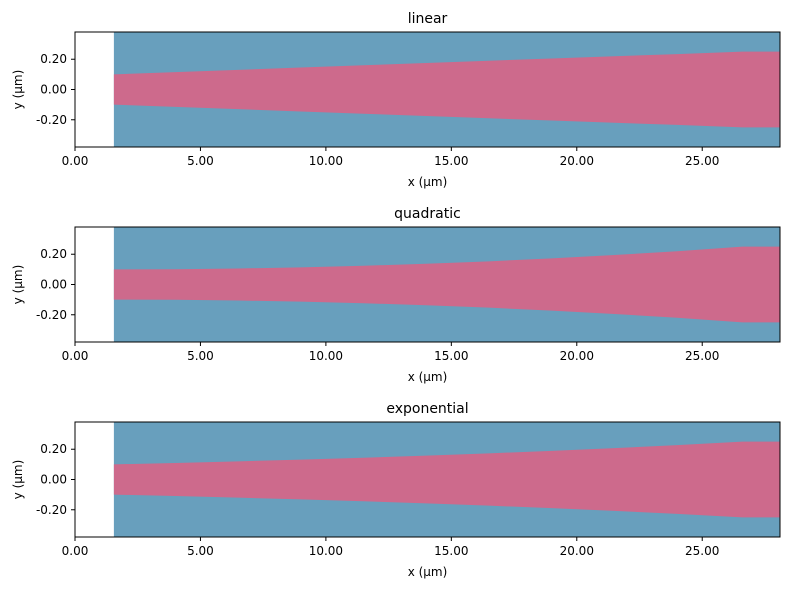 This screenshot has width=790, height=590. Describe the element at coordinates (427, 409) in the screenshot. I see `subplot-title: exponential` at that location.